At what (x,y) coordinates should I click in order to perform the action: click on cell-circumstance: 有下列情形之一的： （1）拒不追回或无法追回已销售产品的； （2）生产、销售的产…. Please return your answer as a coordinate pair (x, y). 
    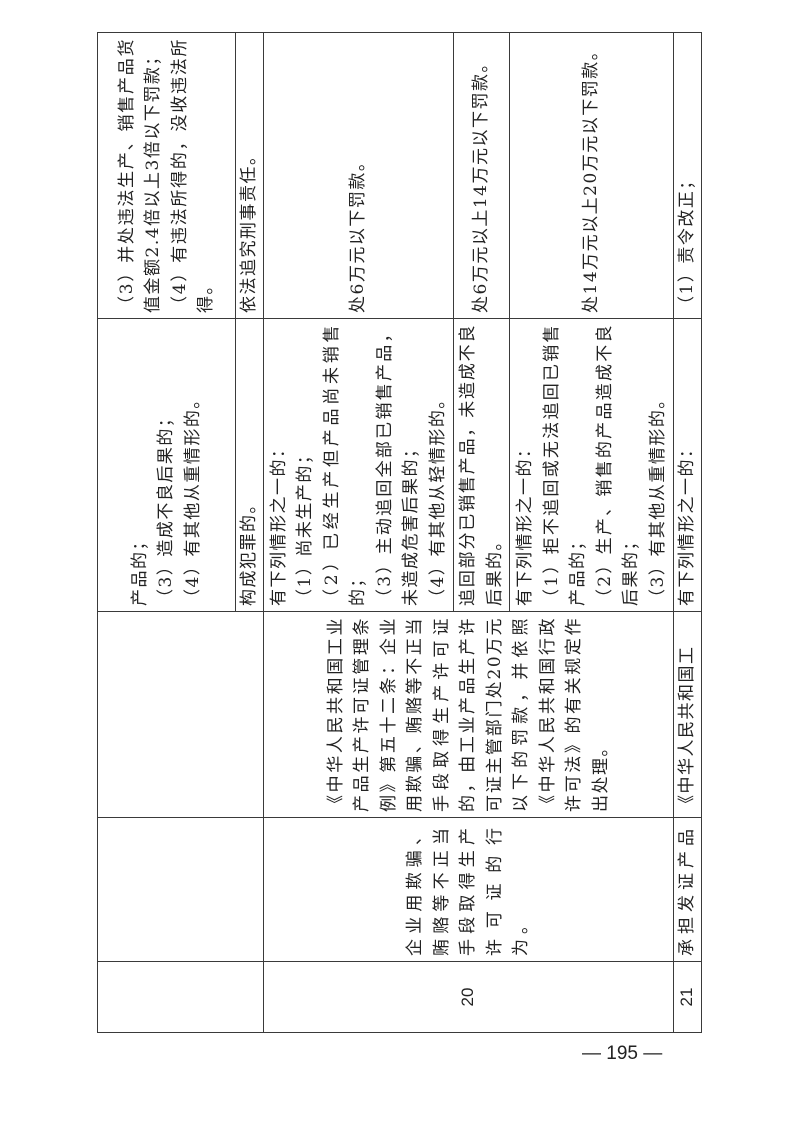
    Looking at the image, I should click on (591, 465).